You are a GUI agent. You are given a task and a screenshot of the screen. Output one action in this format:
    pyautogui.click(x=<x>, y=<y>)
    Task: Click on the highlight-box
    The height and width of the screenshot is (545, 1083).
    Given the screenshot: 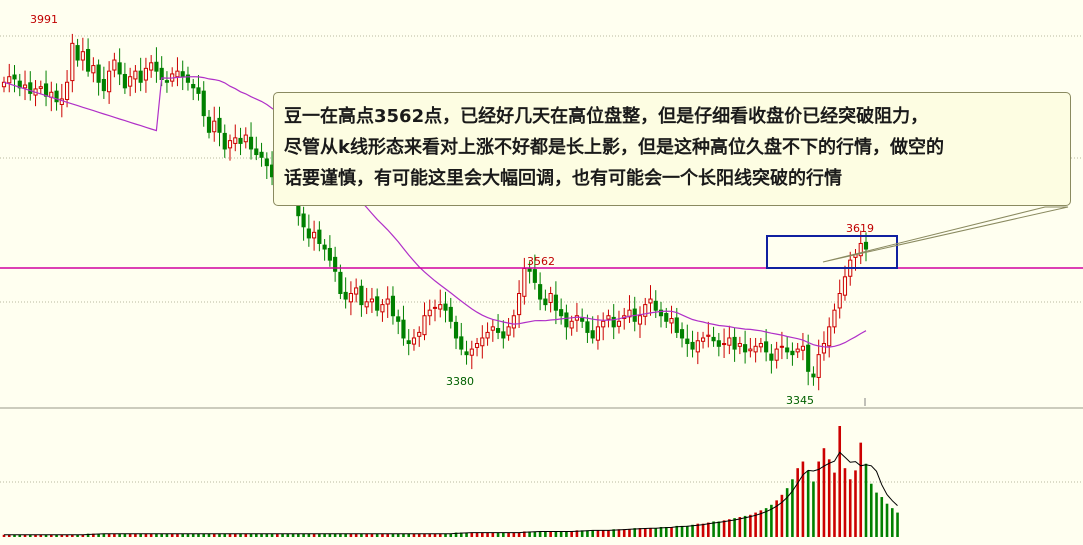 What is the action you would take?
    pyautogui.click(x=832, y=252)
    